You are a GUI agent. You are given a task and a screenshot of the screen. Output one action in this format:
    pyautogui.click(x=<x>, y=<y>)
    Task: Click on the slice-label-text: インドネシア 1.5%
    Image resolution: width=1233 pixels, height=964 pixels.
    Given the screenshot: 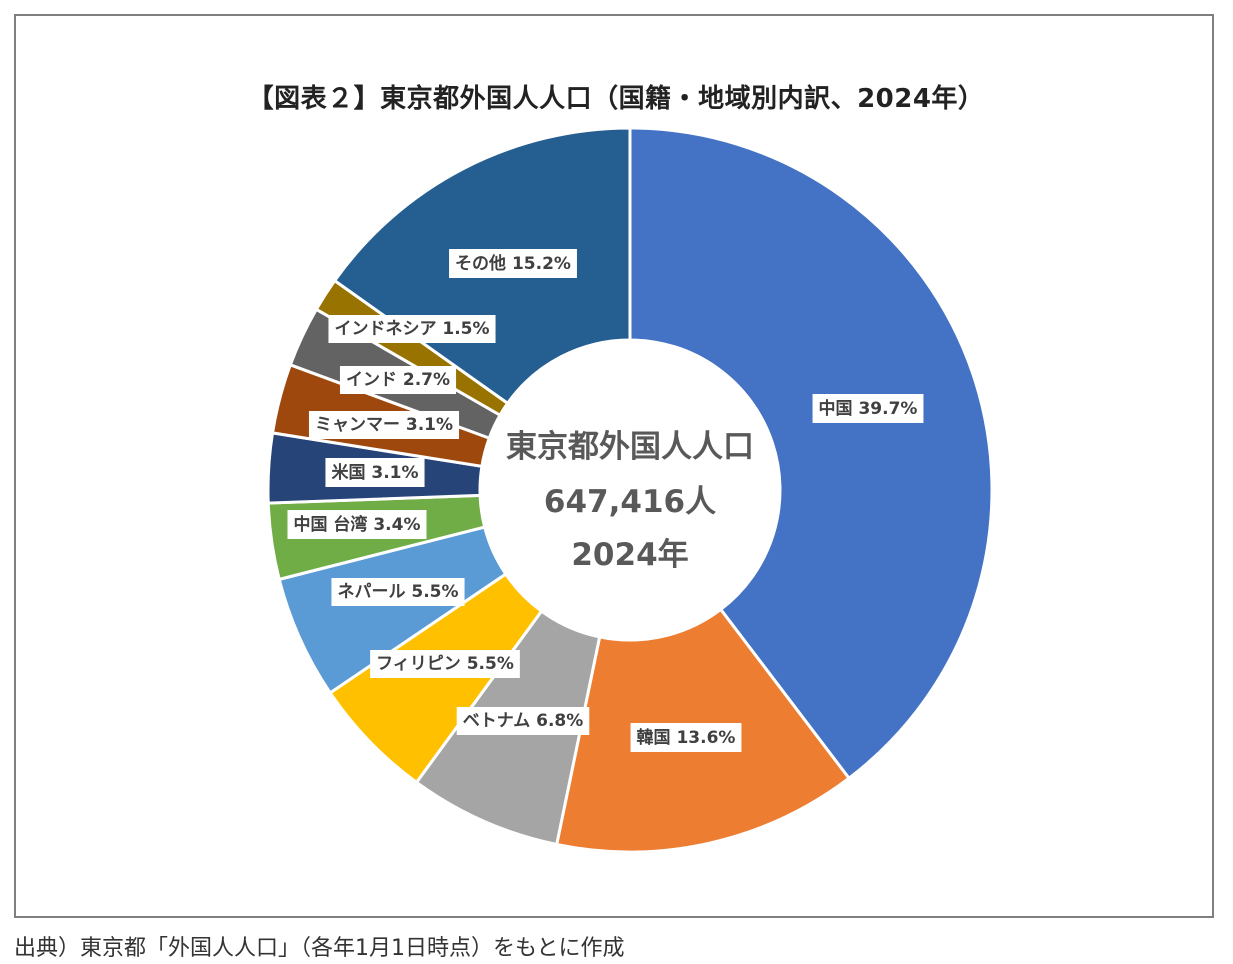 What is the action you would take?
    pyautogui.click(x=411, y=329)
    